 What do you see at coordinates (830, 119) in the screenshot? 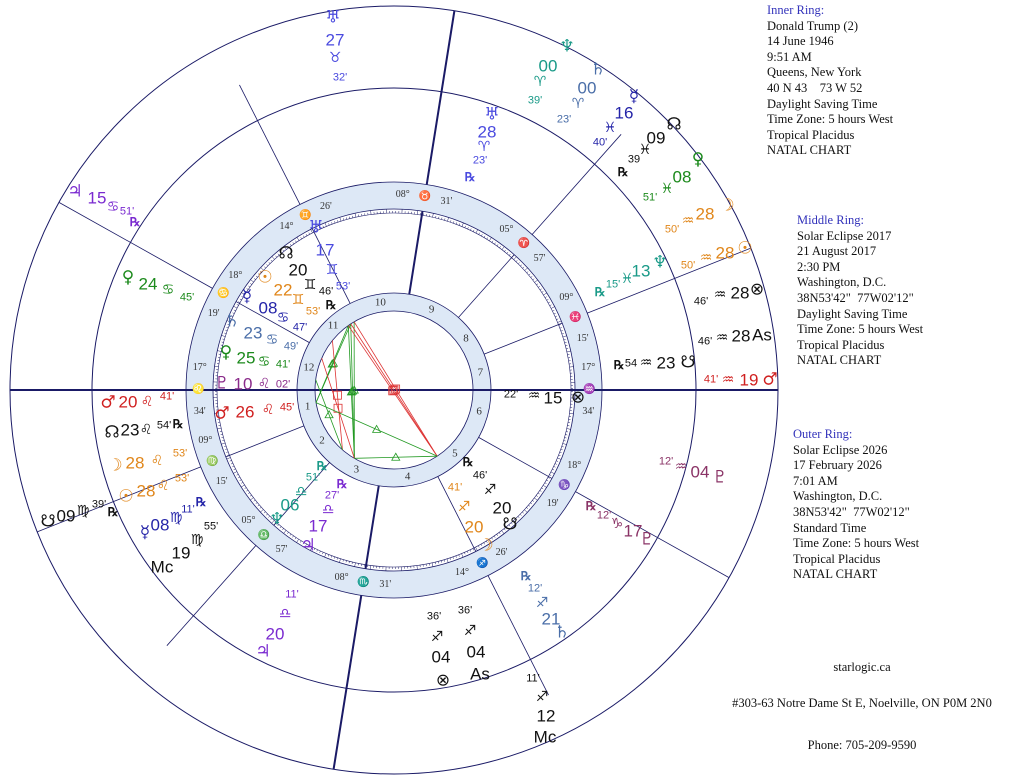
I see `info-line: Time Zone: 5 hours West` at bounding box center [830, 119].